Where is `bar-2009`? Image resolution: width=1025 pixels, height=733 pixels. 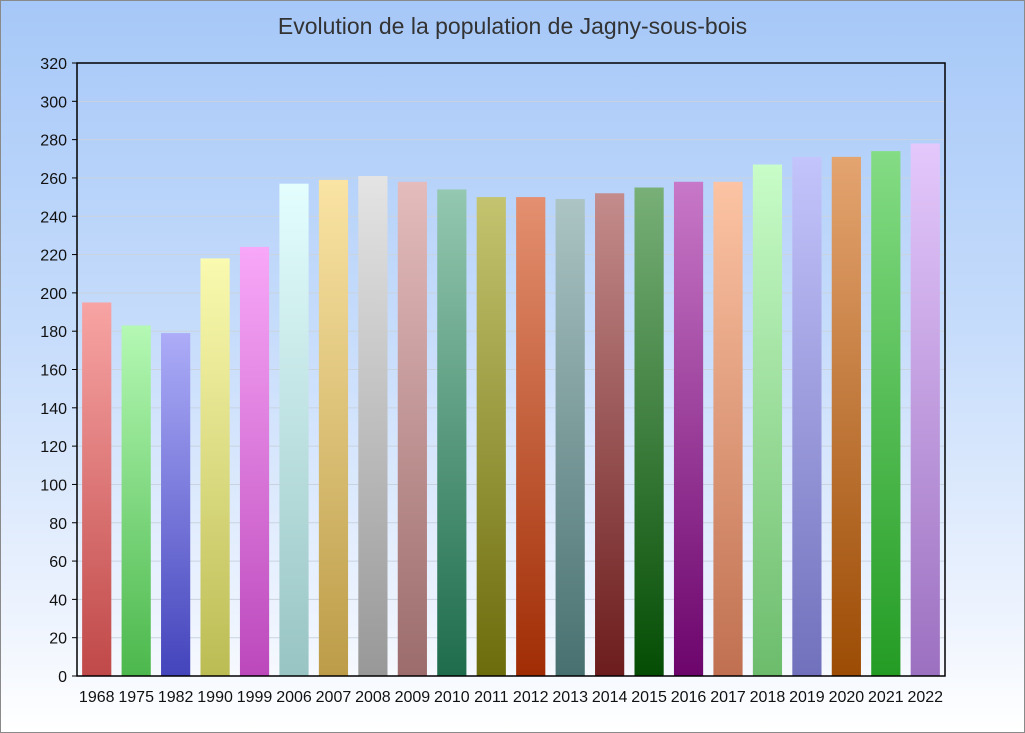 bar-2009 is located at coordinates (412, 429).